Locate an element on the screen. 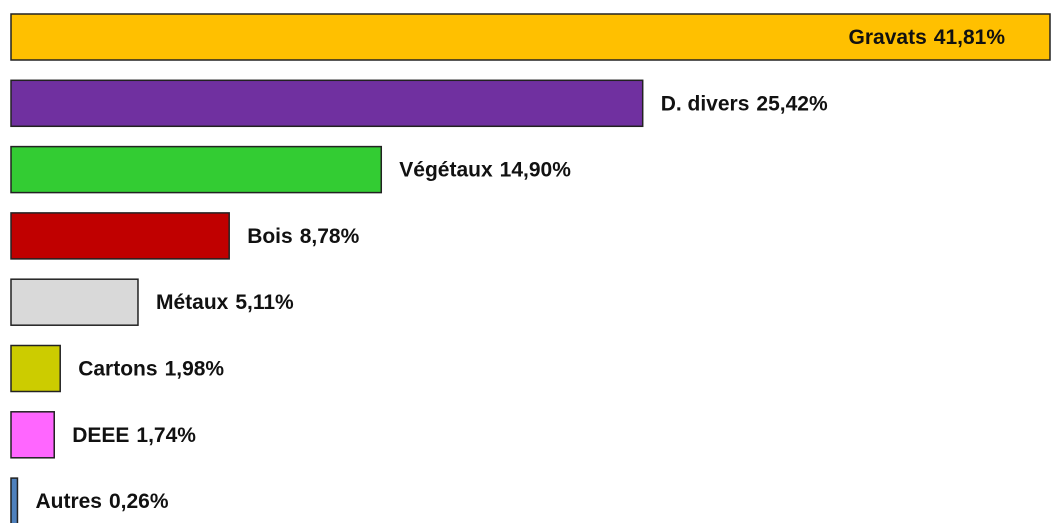 This screenshot has height=523, width=1062. category-label: Autres is located at coordinates (68, 501).